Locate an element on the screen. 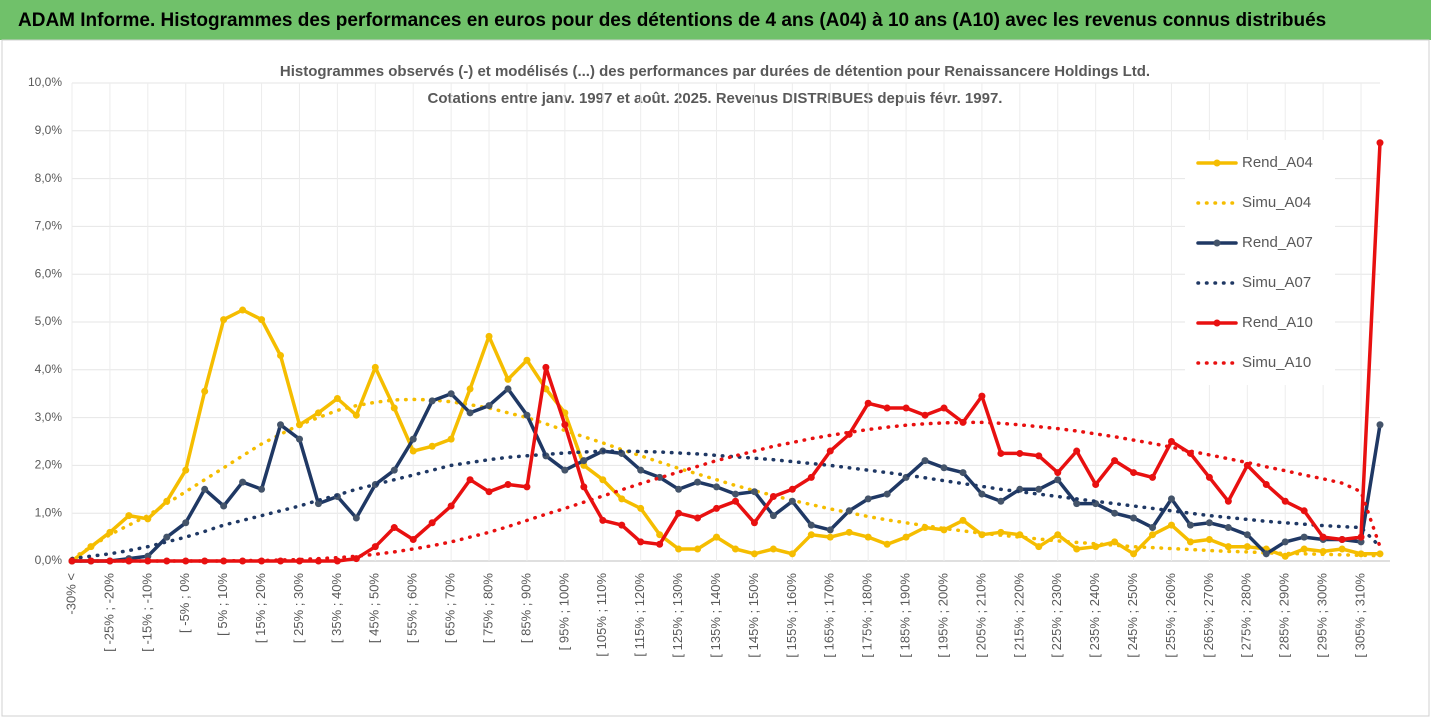 This screenshot has height=719, width=1431. x-tick-label: [ 115% ; 120% is located at coordinates (639, 615).